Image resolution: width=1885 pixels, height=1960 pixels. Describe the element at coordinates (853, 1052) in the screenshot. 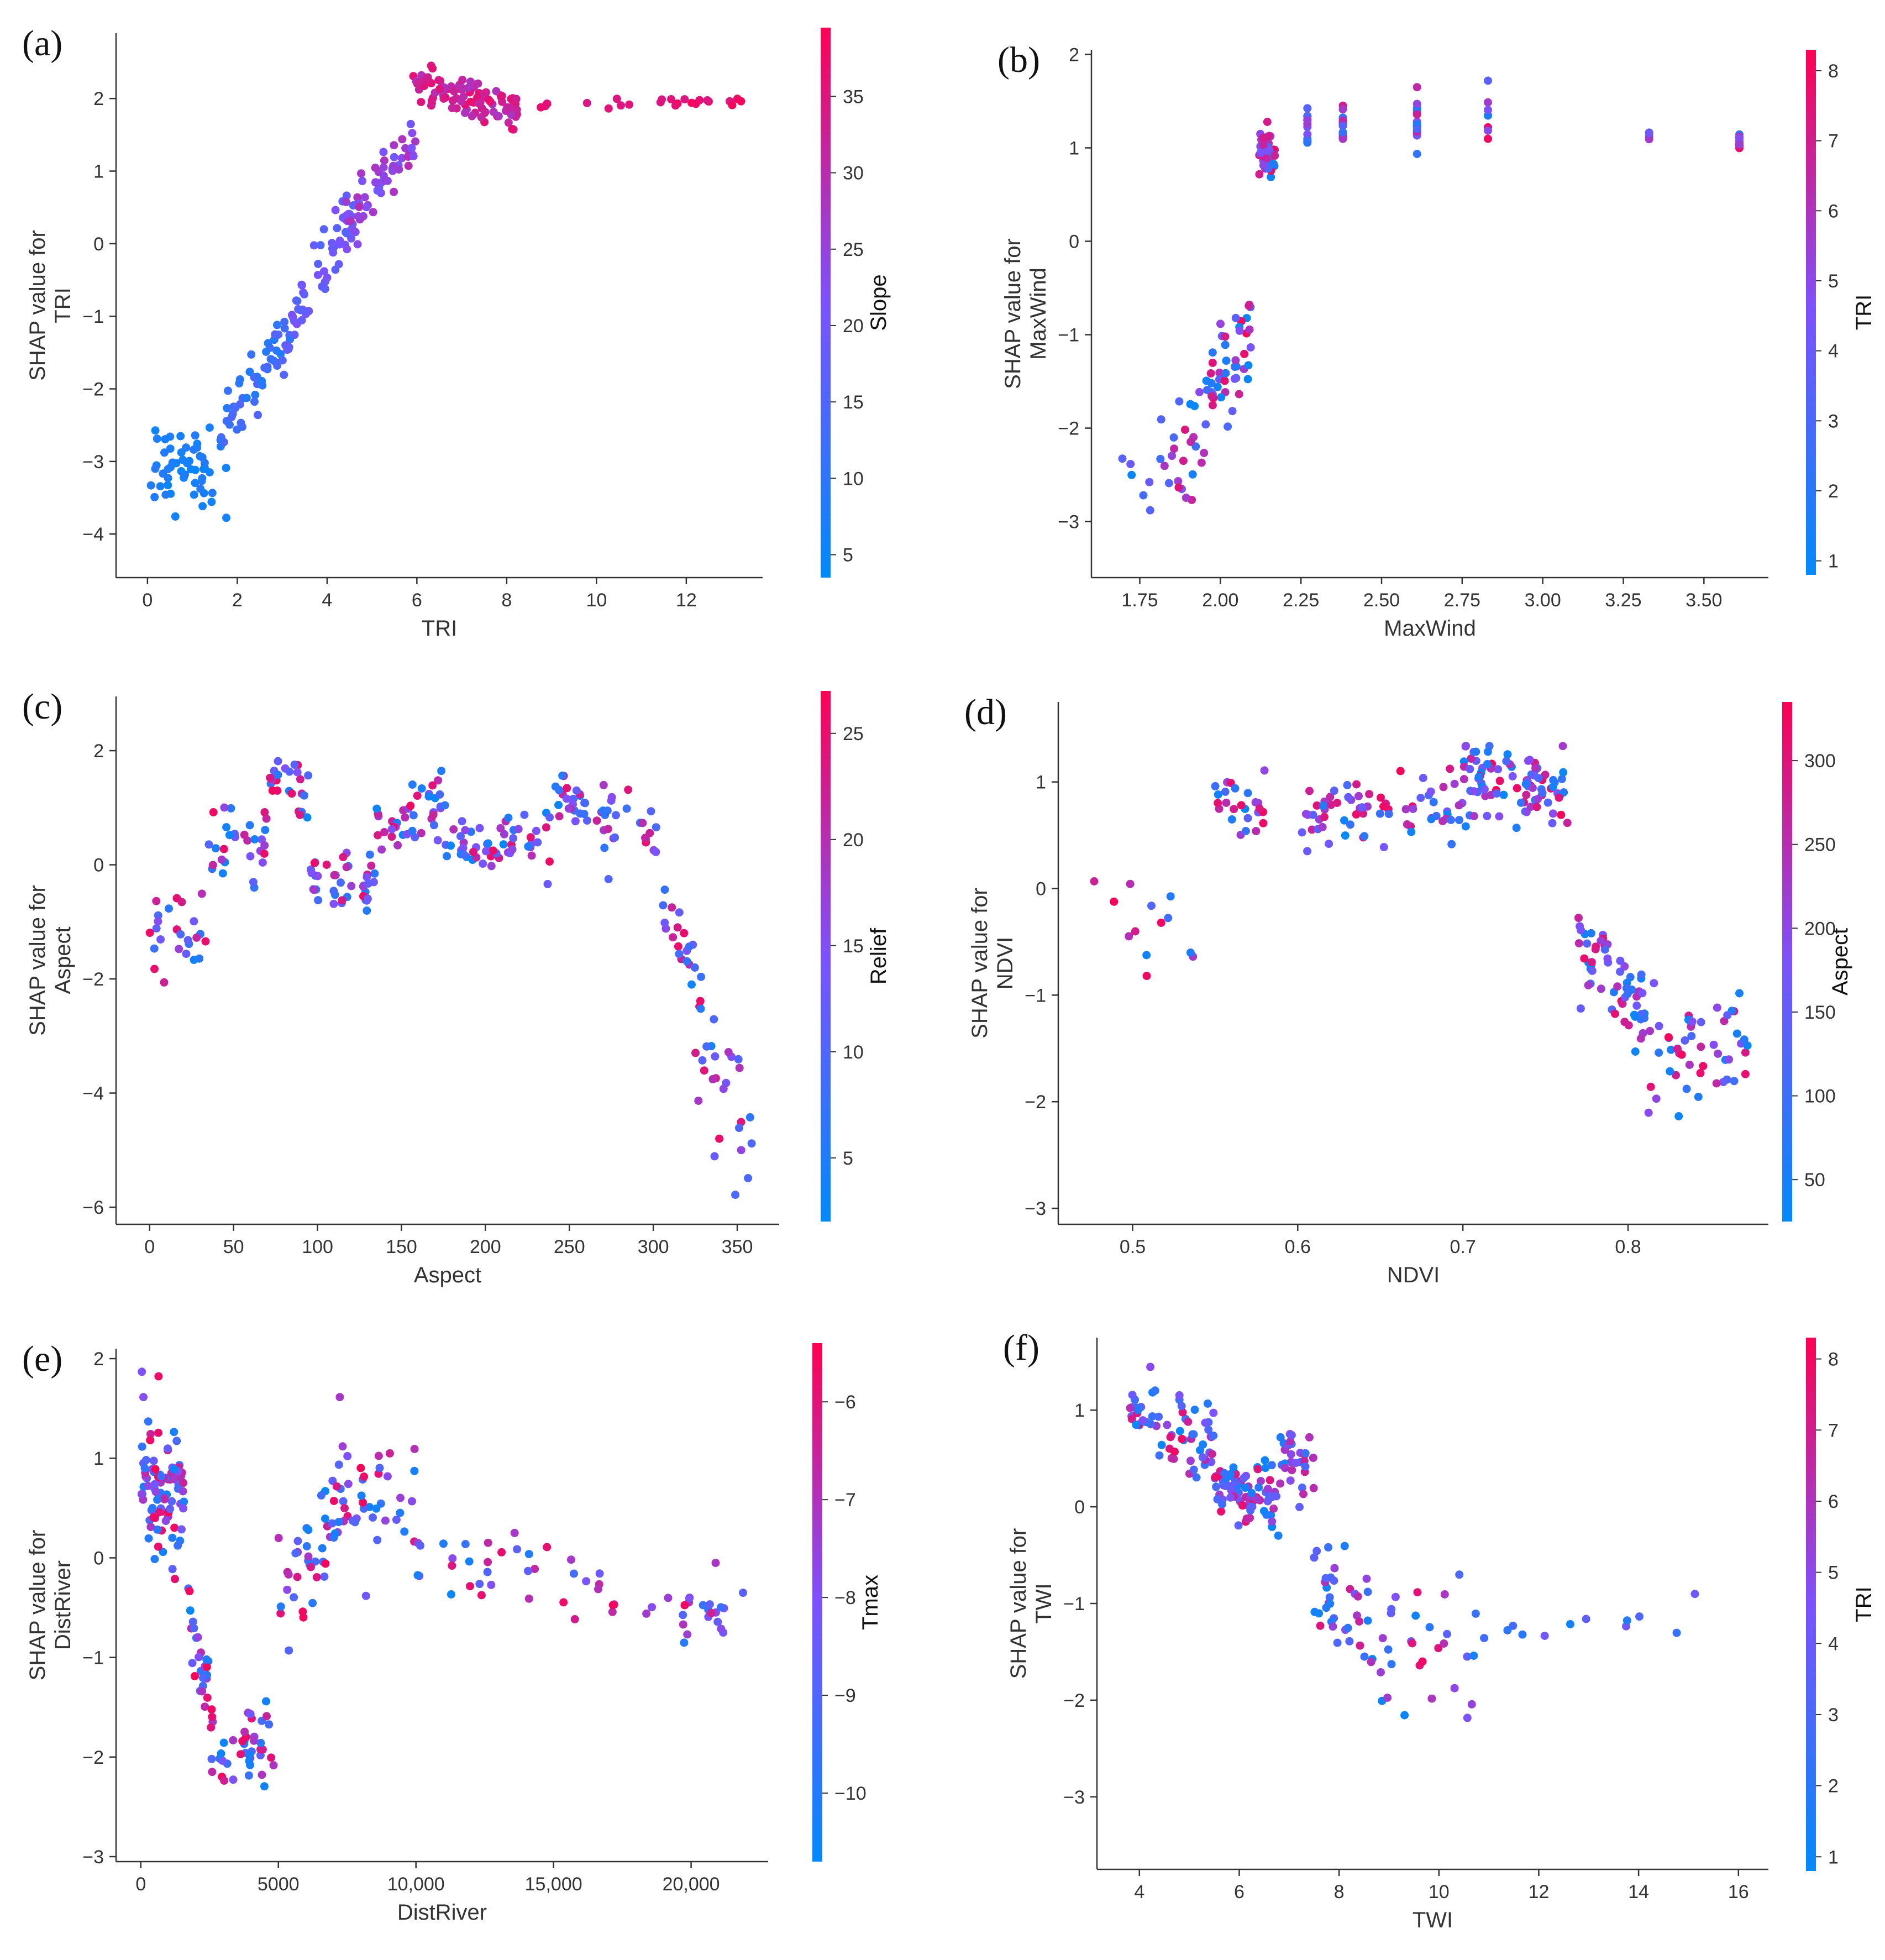

I see `colorbar-tick-label: 10` at that location.